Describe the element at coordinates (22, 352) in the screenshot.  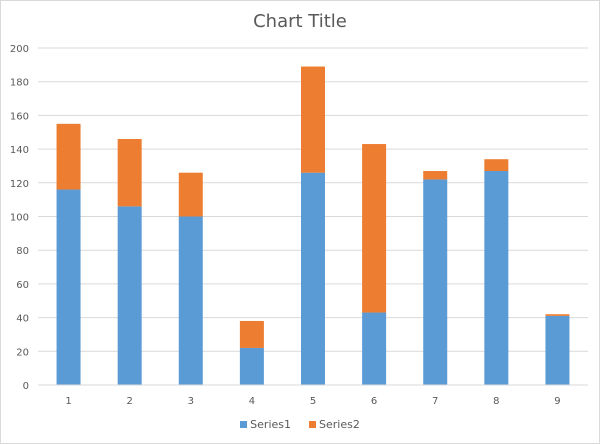
I see `y-tick-label: 20` at that location.